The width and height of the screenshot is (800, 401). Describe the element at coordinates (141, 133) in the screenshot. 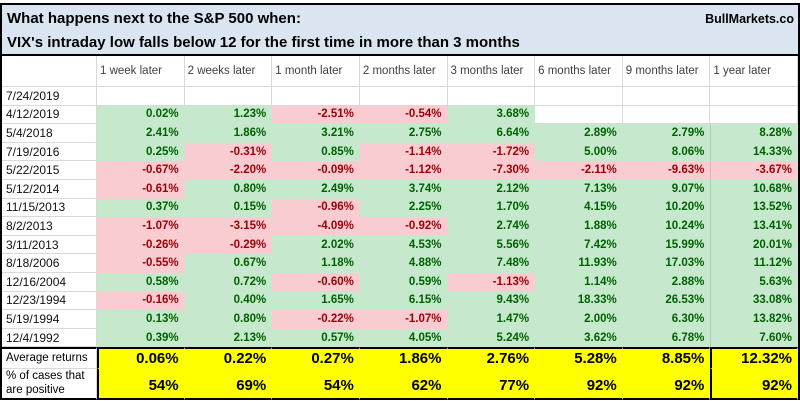

I see `return-cell: 2.41%` at that location.